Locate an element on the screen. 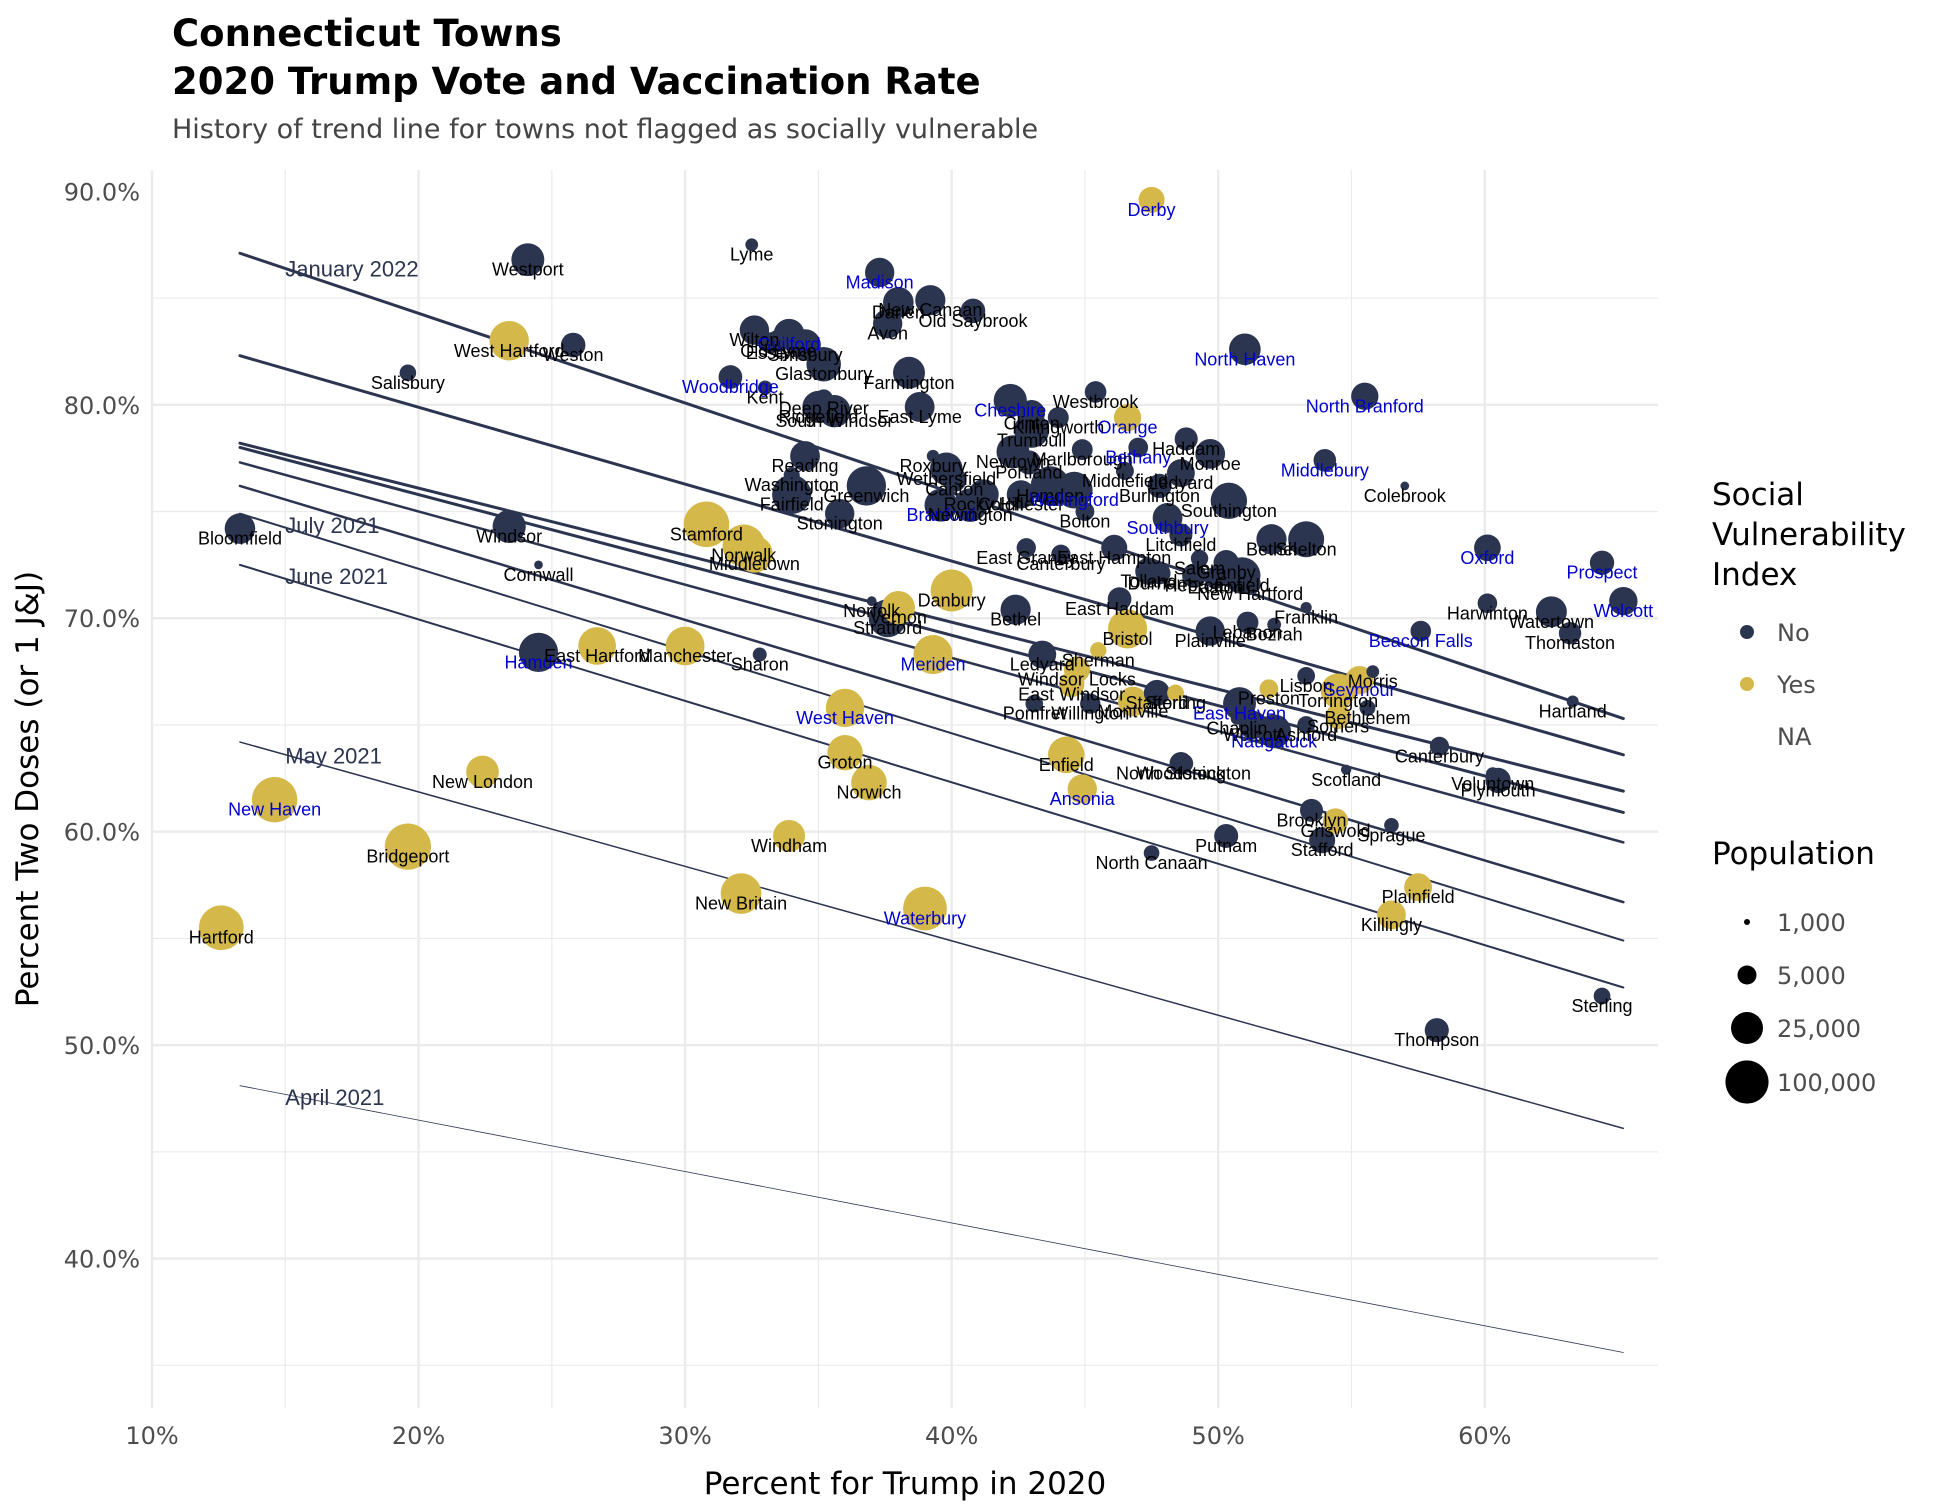  town-label: East Hartford is located at coordinates (597, 656).